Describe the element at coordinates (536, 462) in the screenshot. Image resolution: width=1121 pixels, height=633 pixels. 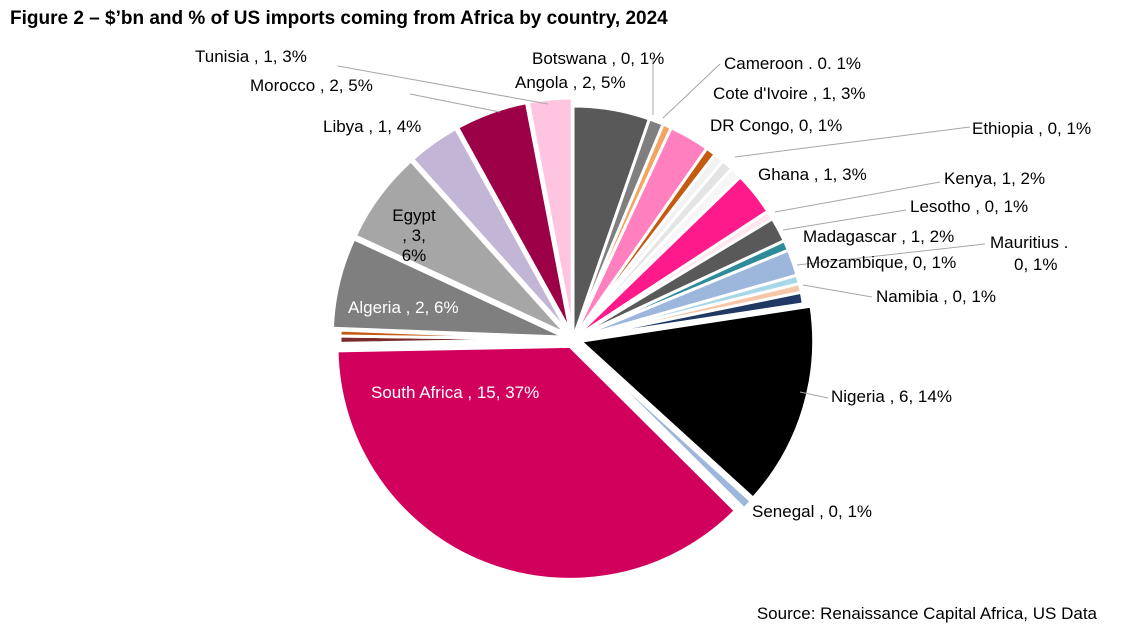
I see `pie-slice-south-africa` at that location.